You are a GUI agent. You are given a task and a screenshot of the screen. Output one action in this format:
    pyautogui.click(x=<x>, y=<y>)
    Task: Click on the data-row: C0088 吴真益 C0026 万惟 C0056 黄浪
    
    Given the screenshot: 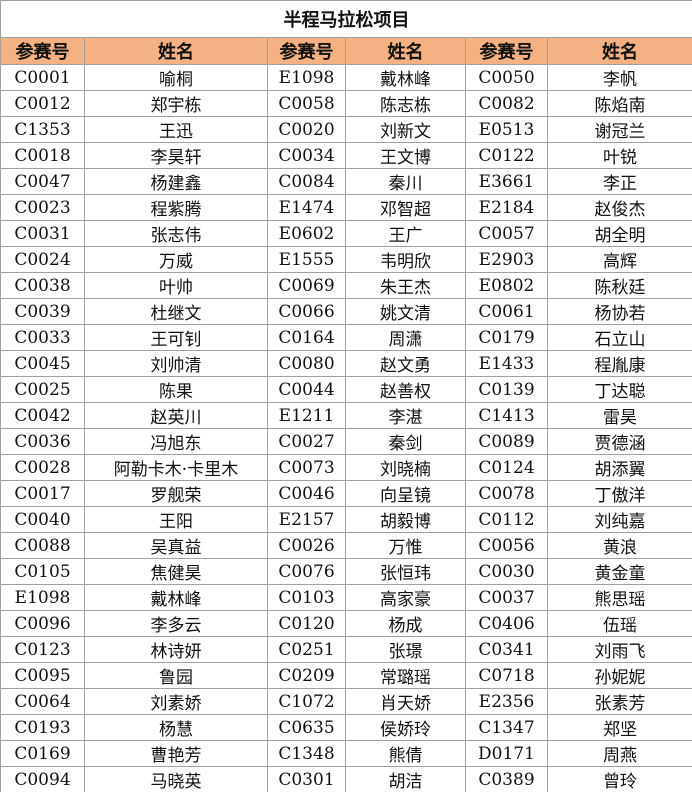 What is the action you would take?
    pyautogui.click(x=346, y=545)
    